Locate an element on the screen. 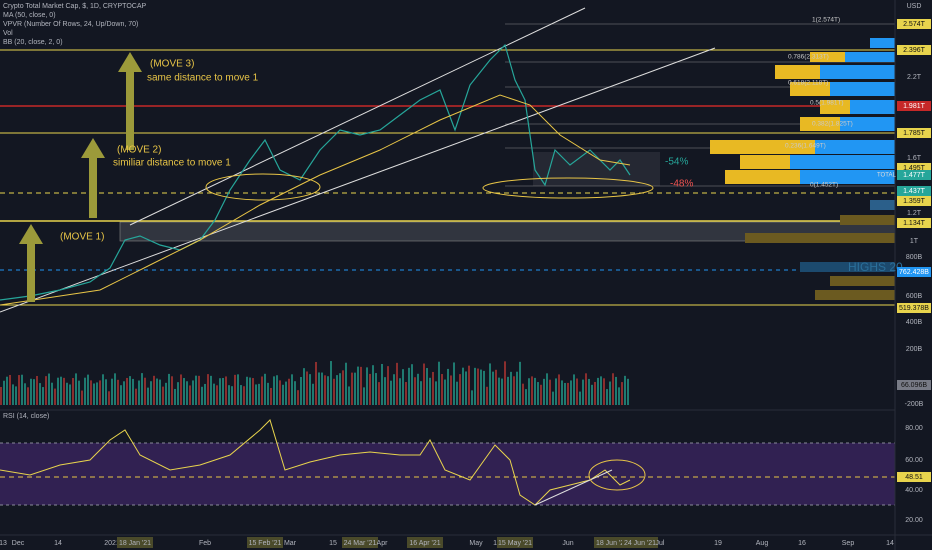 This screenshot has width=932, height=550. time-label: 16 is located at coordinates (802, 543).